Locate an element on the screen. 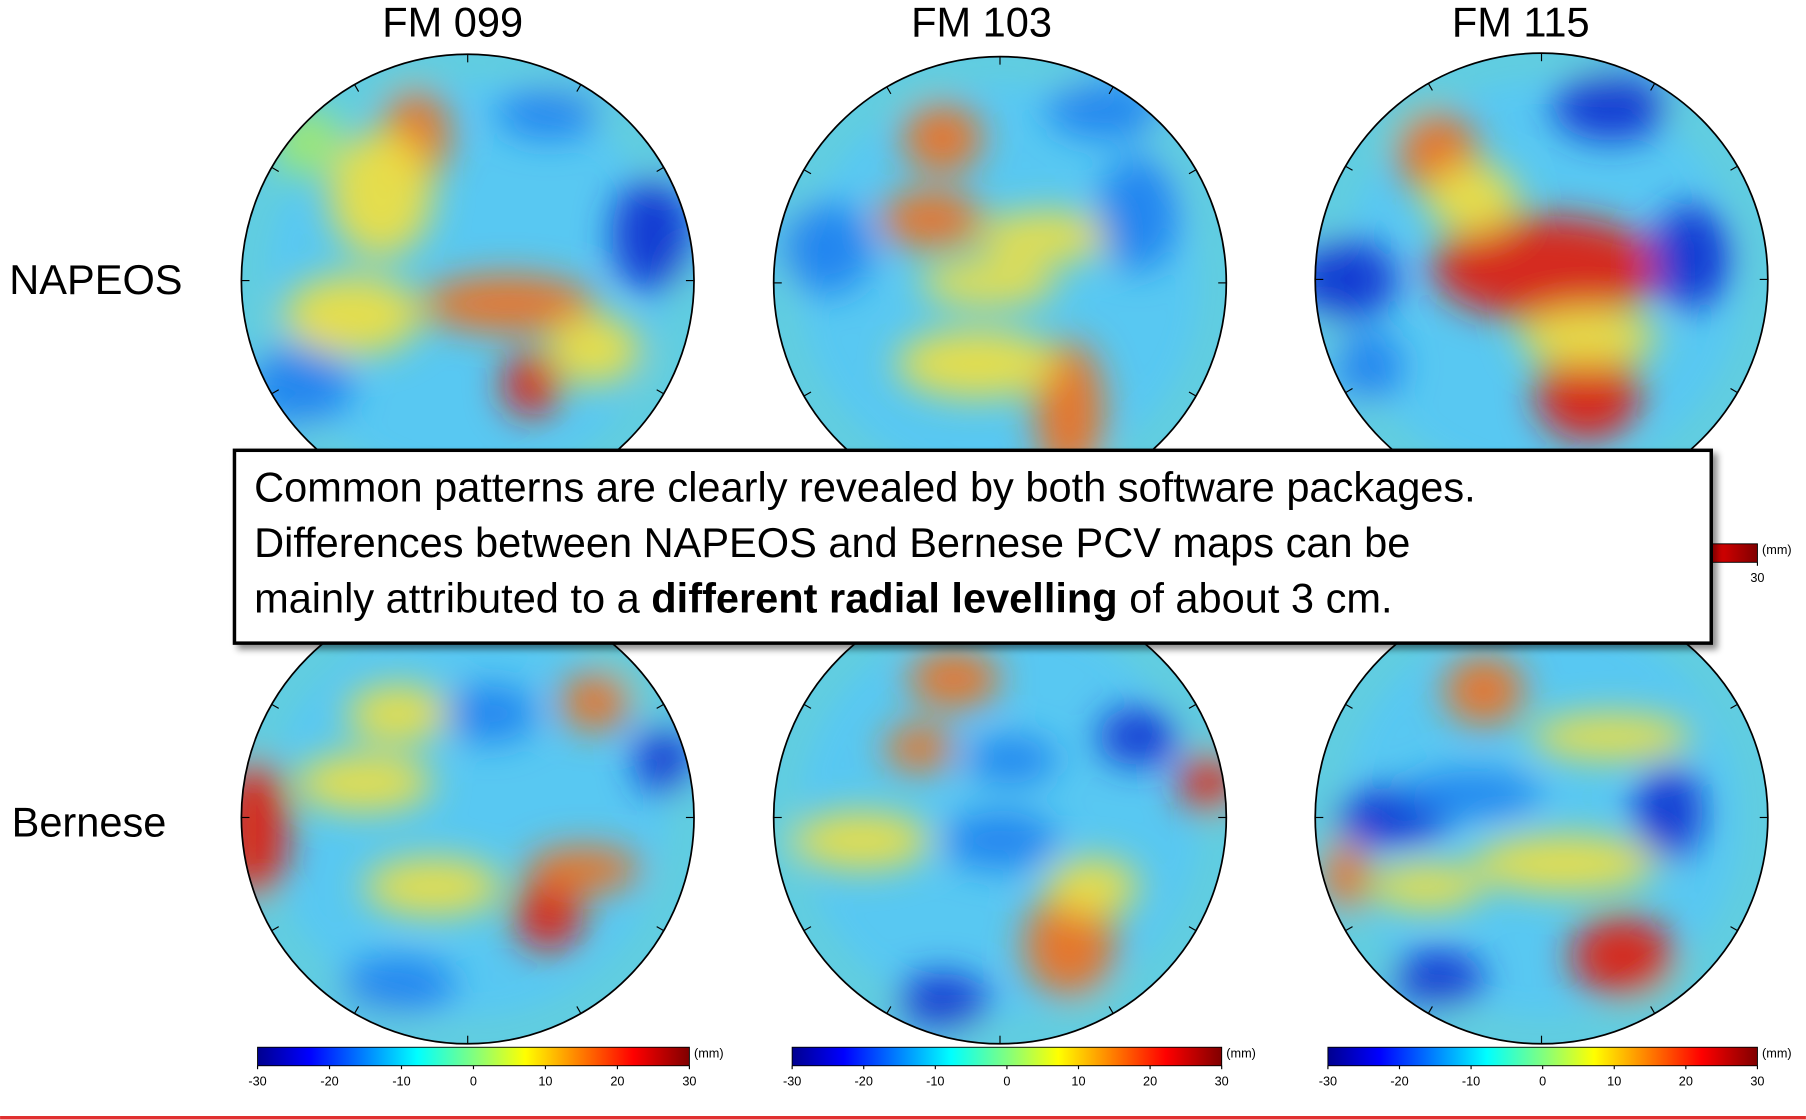  callout-emphasis: different radial levelling is located at coordinates (884, 598).